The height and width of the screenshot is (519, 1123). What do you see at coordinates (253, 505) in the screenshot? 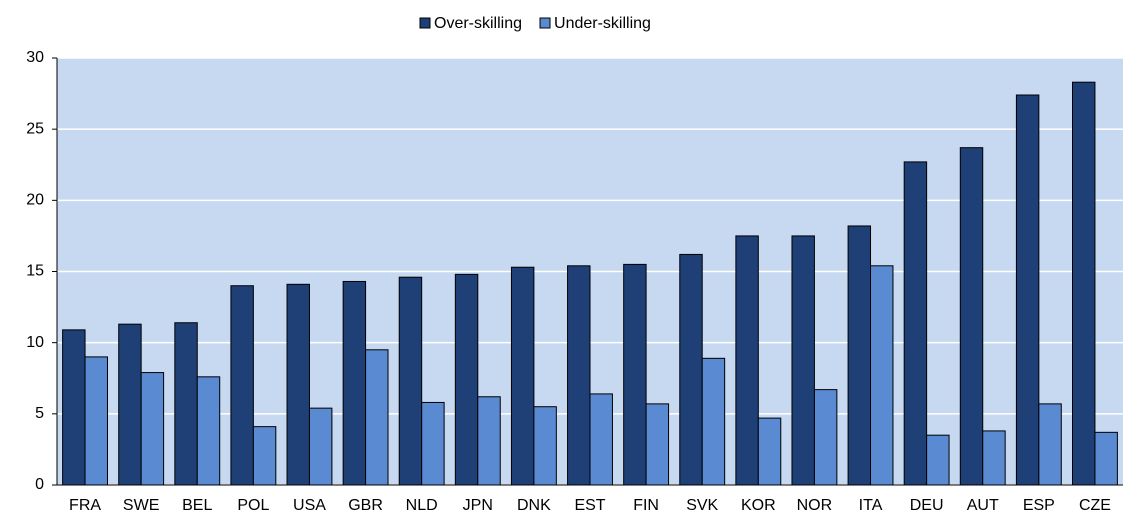
I see `x-tick-label: POL` at bounding box center [253, 505].